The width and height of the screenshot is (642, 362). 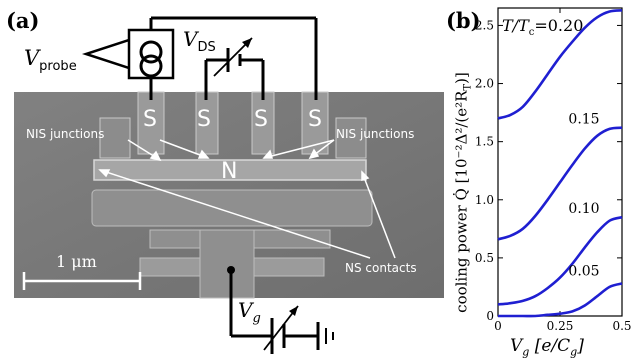 I want to click on y-tick-label: 1.5, so click(x=484, y=142).